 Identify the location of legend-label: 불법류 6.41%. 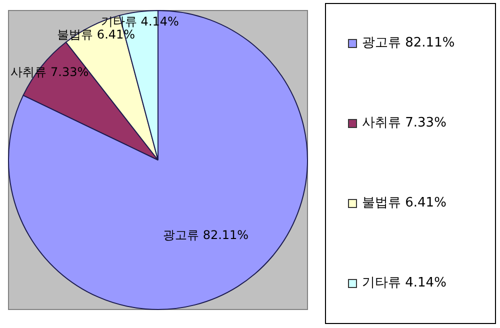
(404, 202).